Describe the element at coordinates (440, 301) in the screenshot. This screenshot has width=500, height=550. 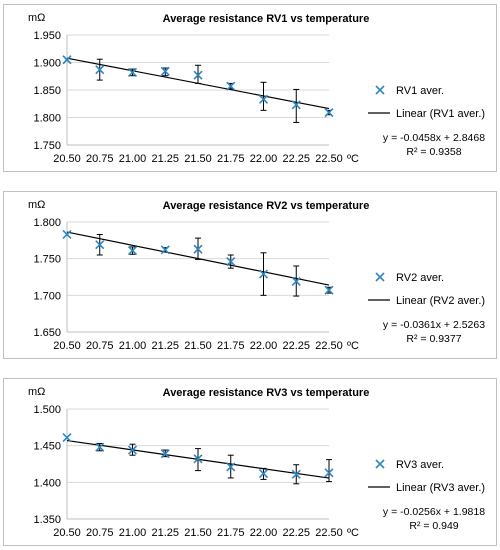
I see `legend-trendline-label: Linear (RV2 aver.)` at that location.